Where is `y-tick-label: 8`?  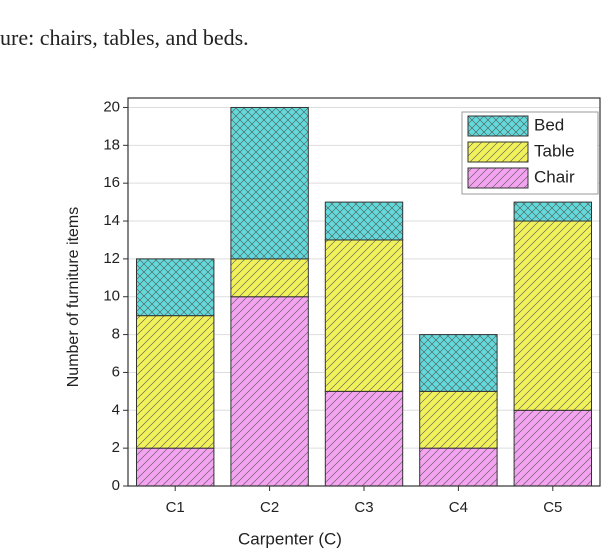 y-tick-label: 8 is located at coordinates (116, 334).